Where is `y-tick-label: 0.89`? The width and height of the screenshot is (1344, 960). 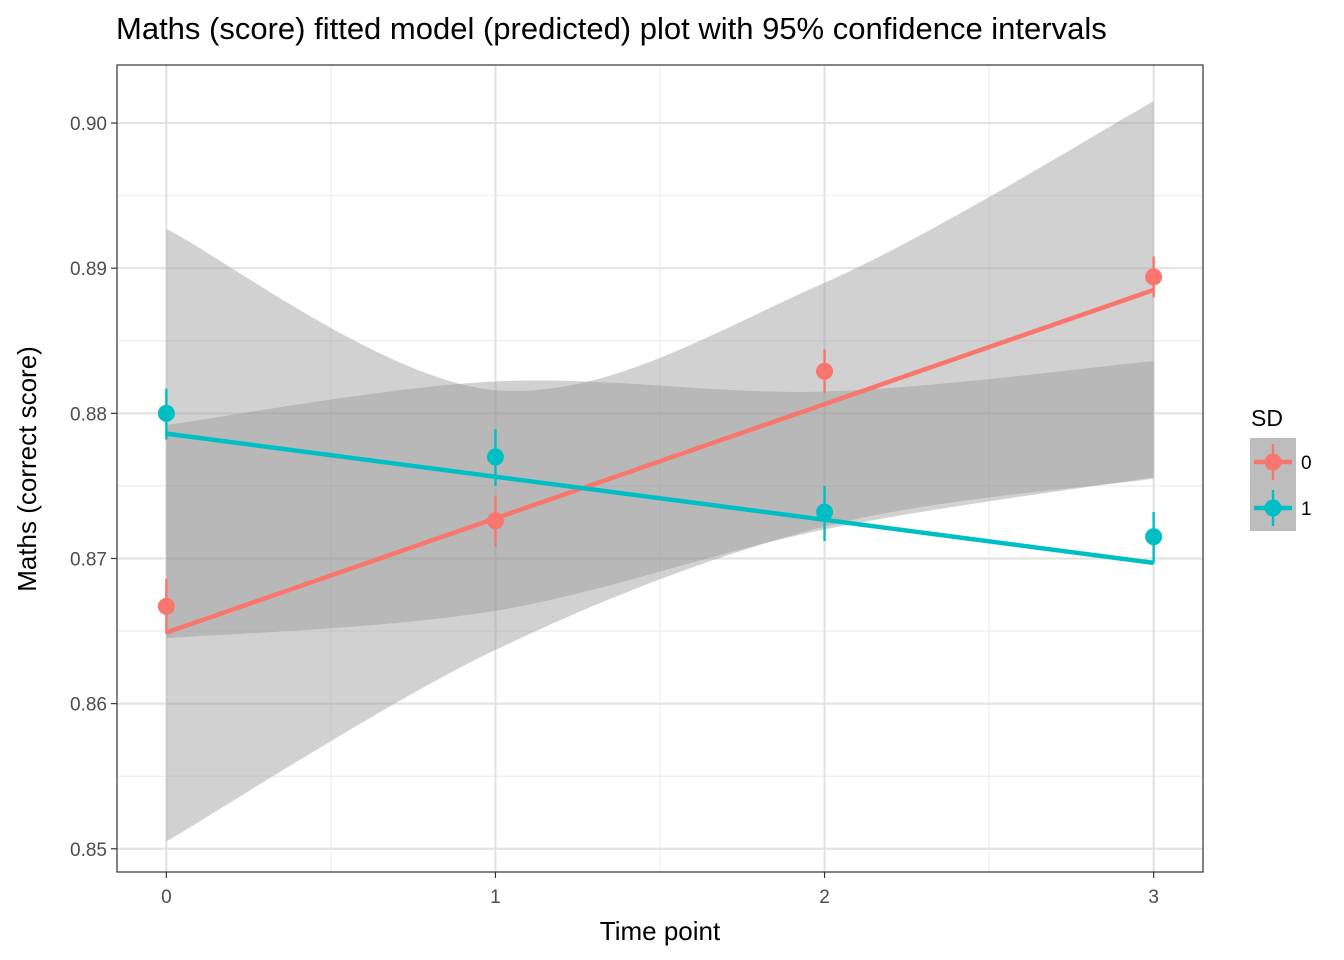
y-tick-label: 0.89 is located at coordinates (88, 269).